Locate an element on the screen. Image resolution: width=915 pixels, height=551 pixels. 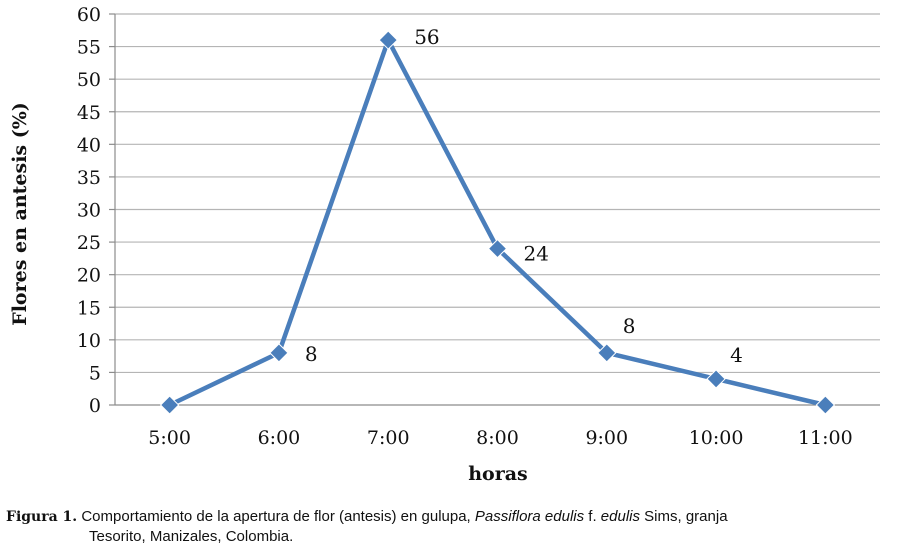
y-tick-label: 15 is located at coordinates (89, 308).